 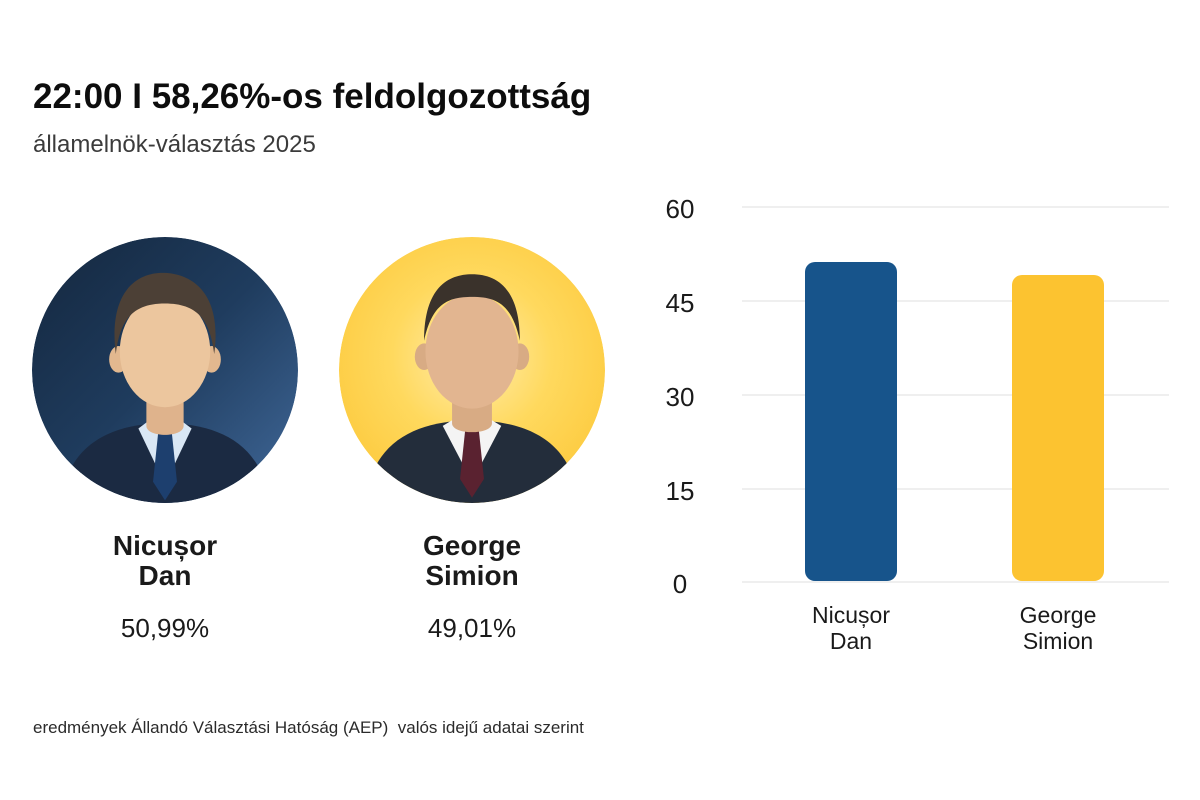 I want to click on x-axis-label-nicusor-dan: Nicușor Dan, so click(x=851, y=628).